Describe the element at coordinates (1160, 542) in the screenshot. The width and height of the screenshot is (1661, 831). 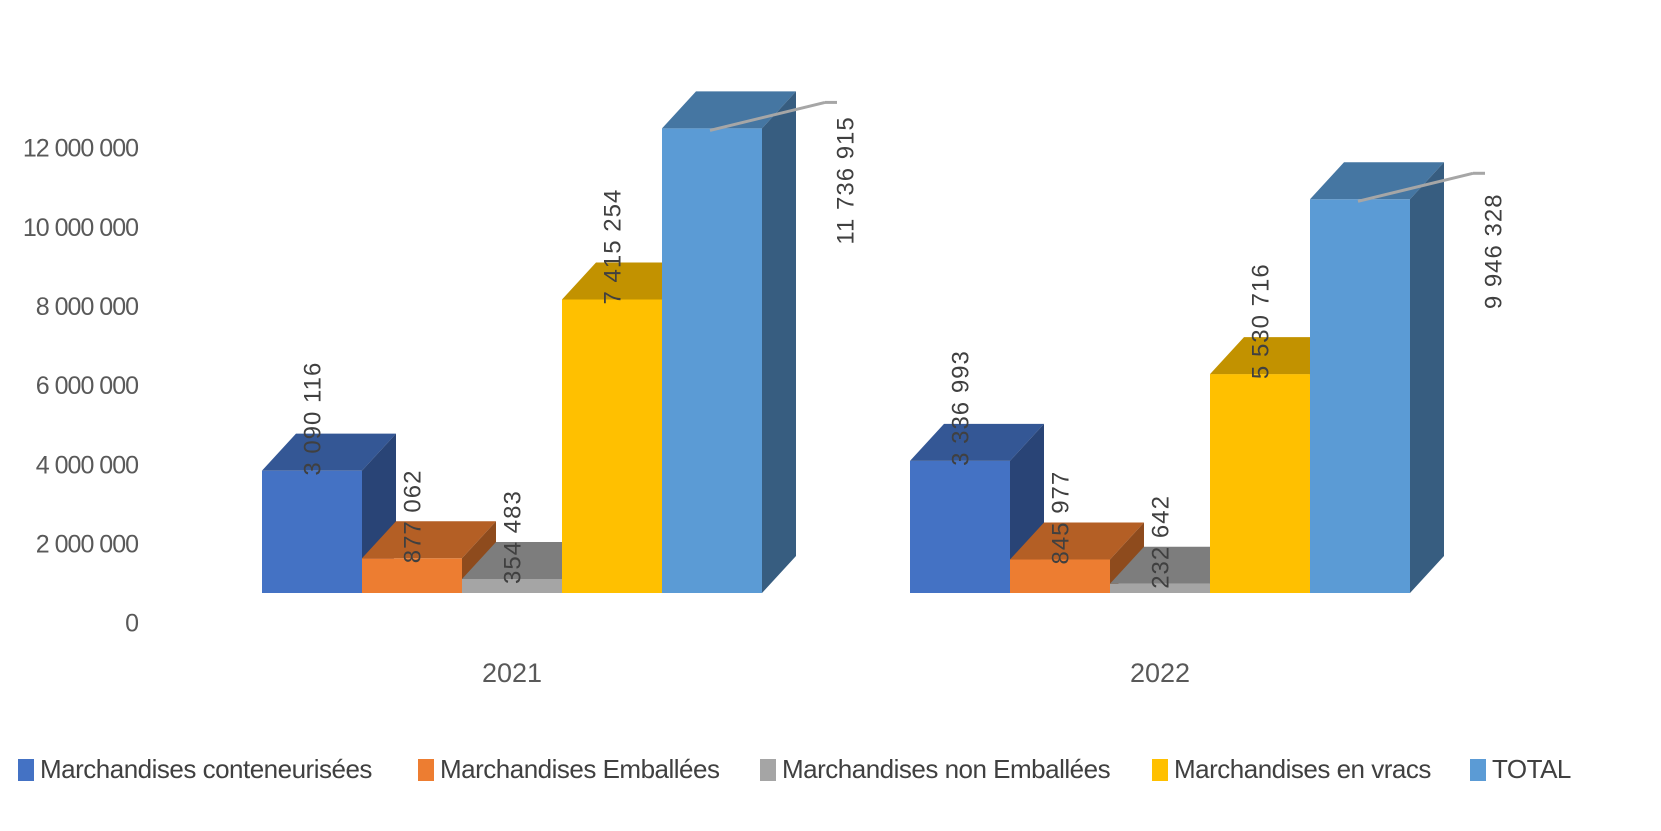
I see `data-label: 232 642` at that location.